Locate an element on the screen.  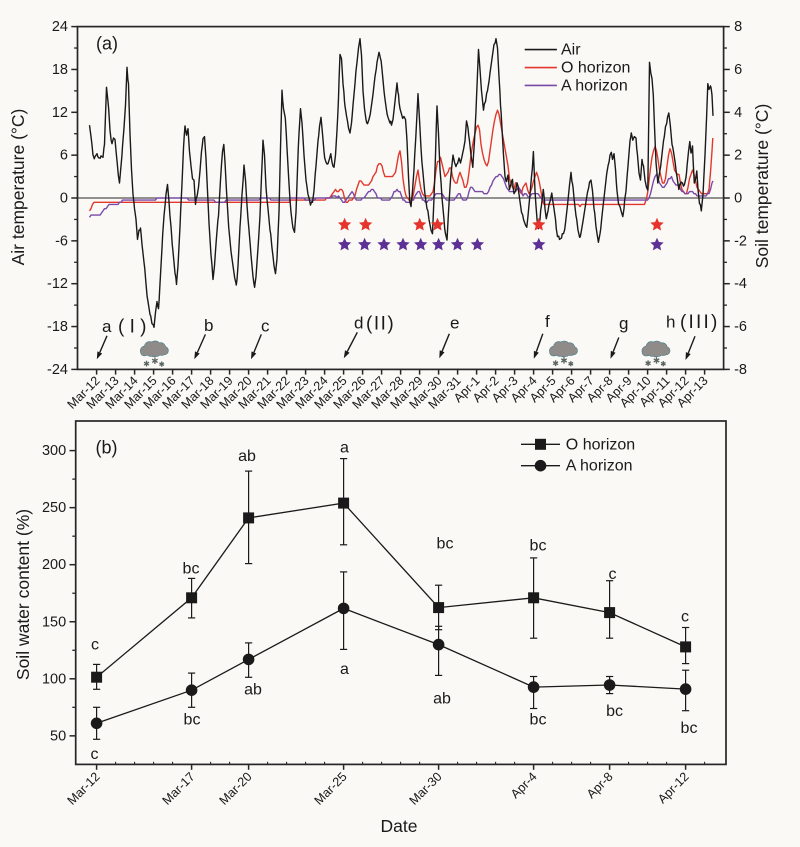
svg-text: 12 is located at coordinates (60, 113).